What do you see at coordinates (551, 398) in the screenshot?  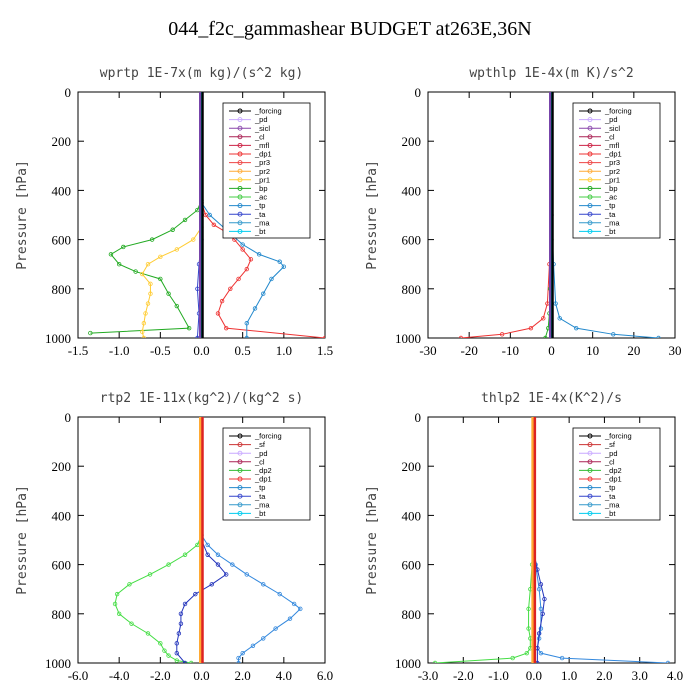 I see `panel-title: thlp2 1E-4x(K^2)/s` at bounding box center [551, 398].